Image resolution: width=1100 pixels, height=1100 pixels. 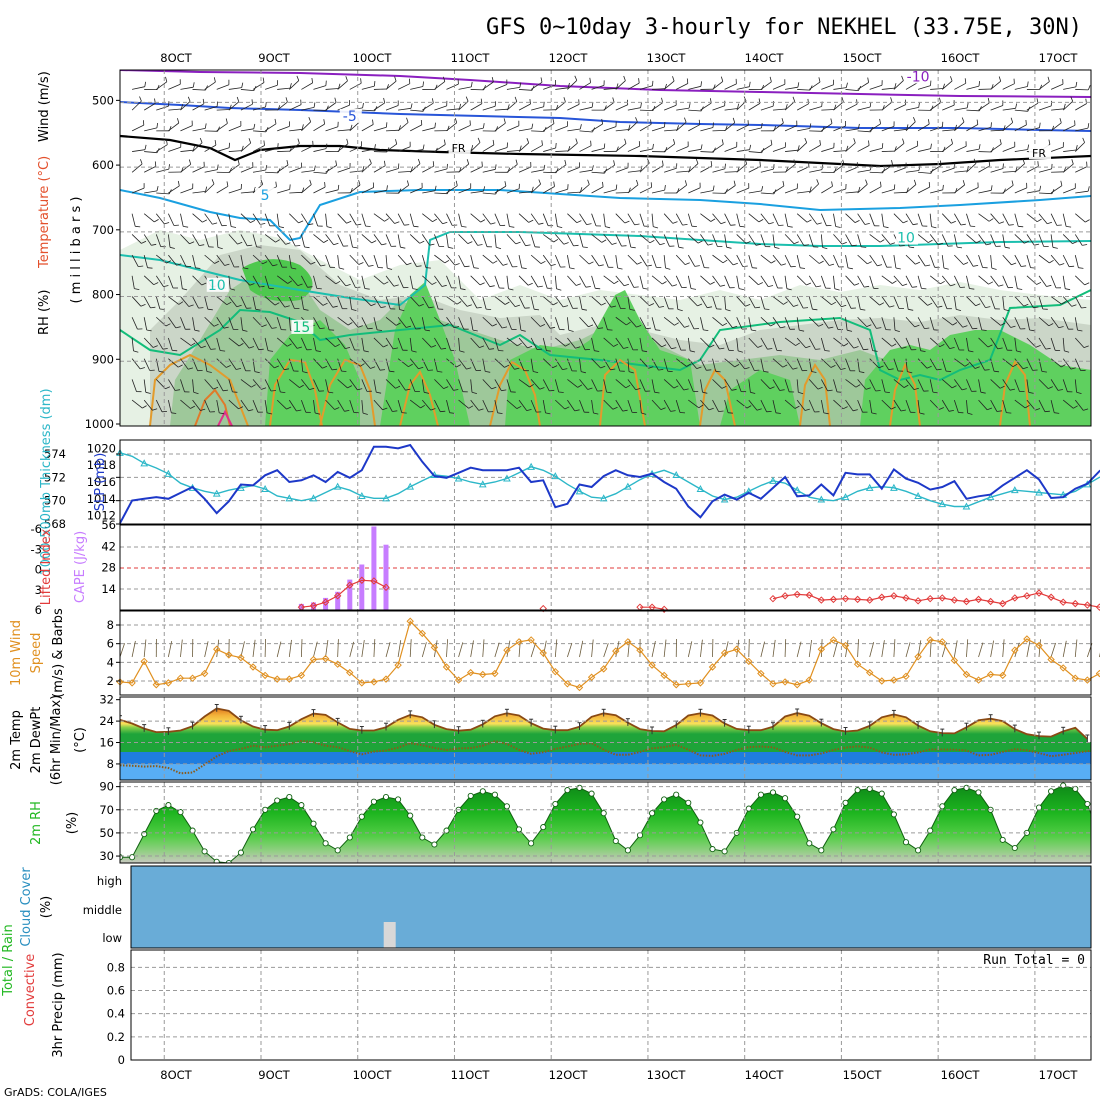 What do you see at coordinates (102, 909) in the screenshot?
I see `cloud-level-labels: high middle low` at bounding box center [102, 909].